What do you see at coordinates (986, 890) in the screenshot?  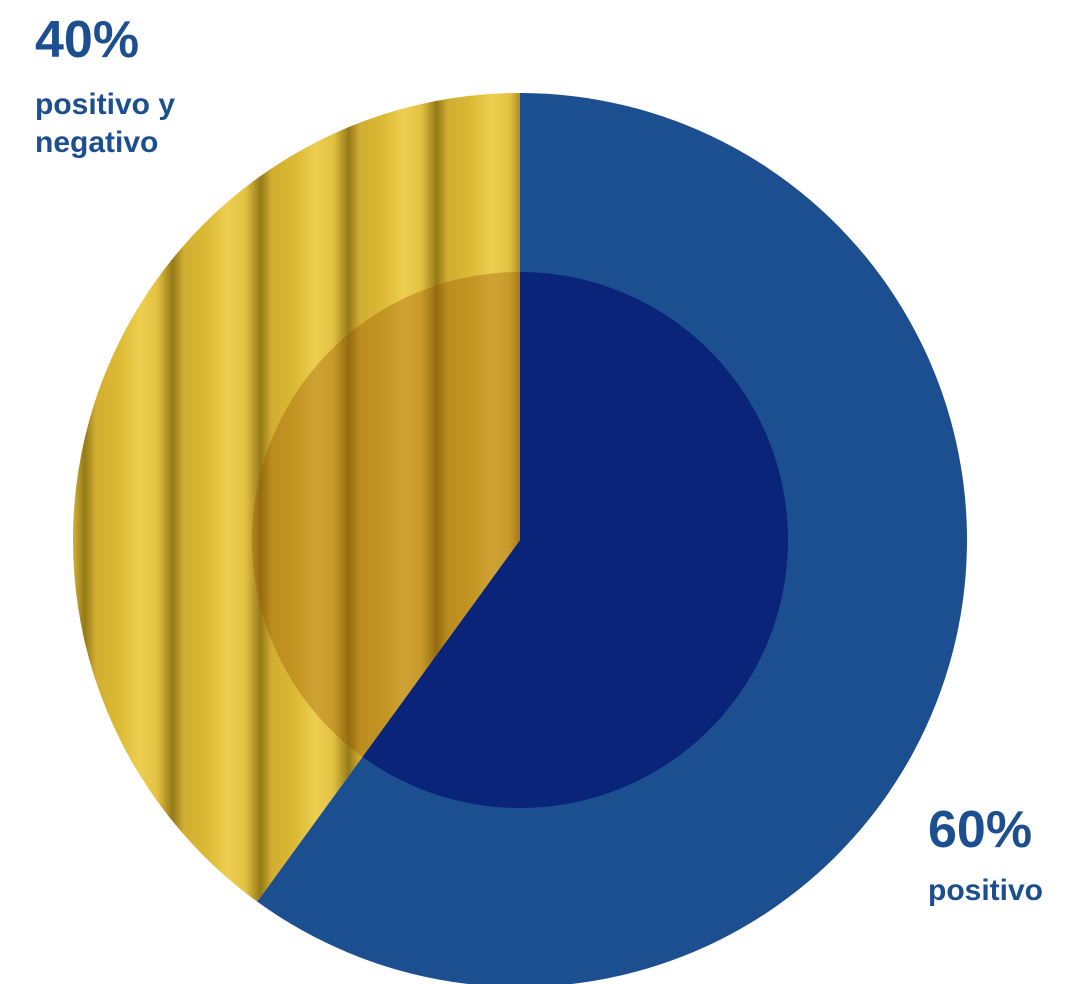 I see `category-label: positivo` at bounding box center [986, 890].